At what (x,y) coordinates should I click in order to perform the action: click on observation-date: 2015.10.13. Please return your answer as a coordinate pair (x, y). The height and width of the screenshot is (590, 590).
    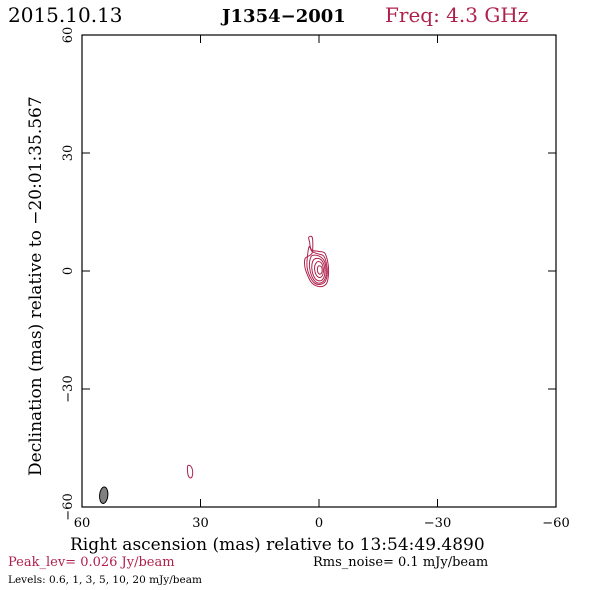
    Looking at the image, I should click on (65, 15).